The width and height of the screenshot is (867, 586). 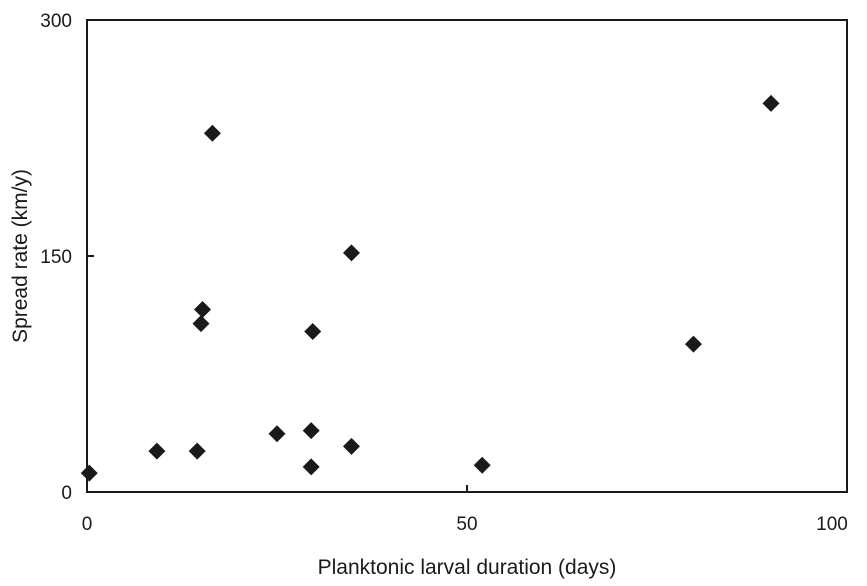 I want to click on y-tick-label-0: 0, so click(x=66, y=493).